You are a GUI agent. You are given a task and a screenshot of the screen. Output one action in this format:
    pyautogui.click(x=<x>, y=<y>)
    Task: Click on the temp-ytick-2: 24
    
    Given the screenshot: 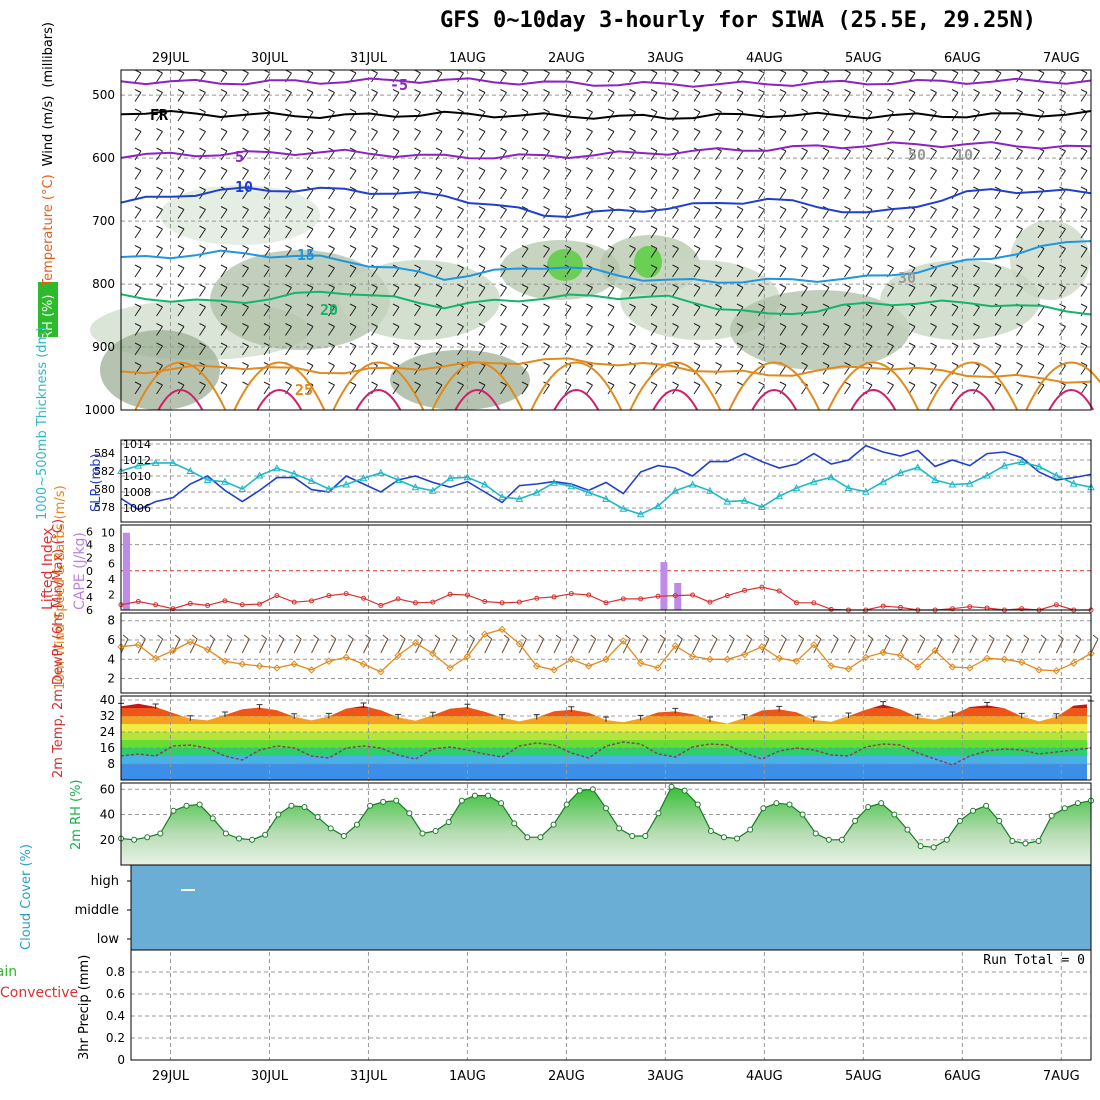 What is the action you would take?
    pyautogui.click(x=107, y=732)
    